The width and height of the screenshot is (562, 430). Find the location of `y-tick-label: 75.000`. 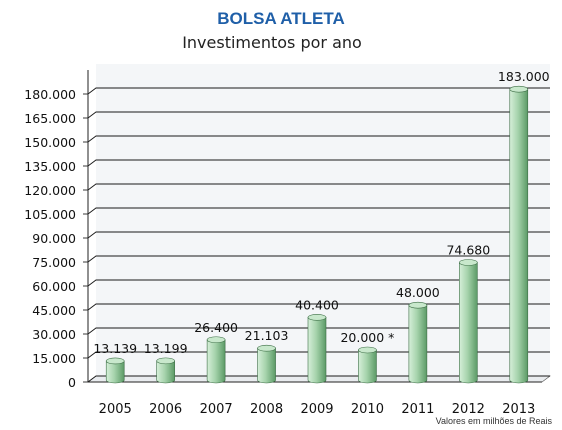

y-tick-label: 75.000 is located at coordinates (54, 262).